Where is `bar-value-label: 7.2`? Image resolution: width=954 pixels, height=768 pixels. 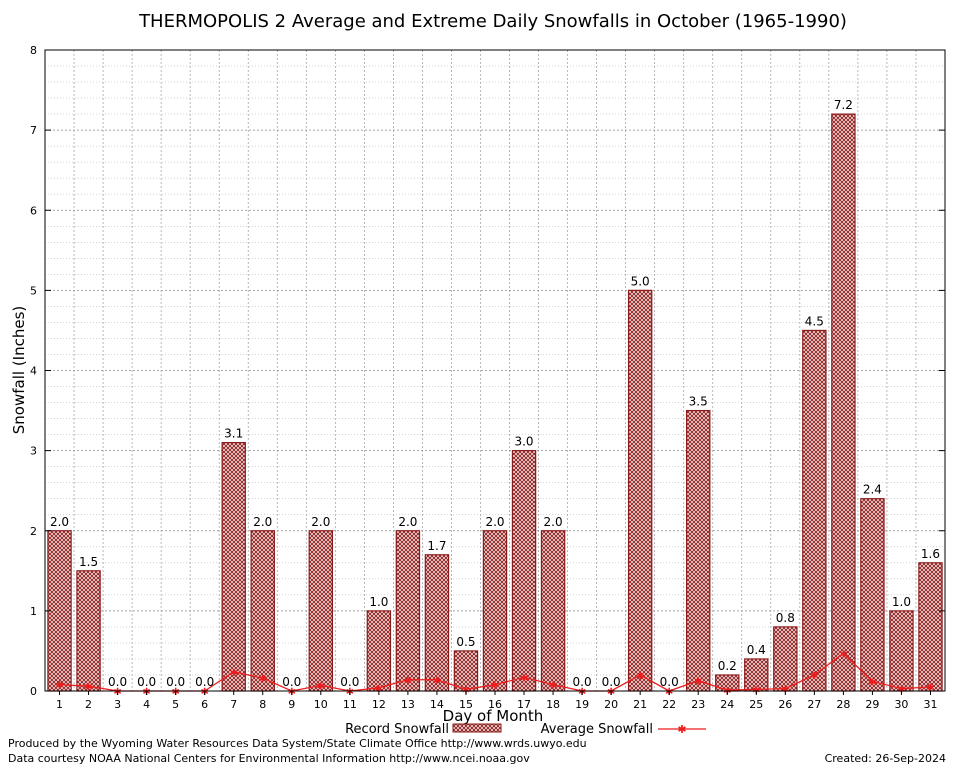 bar-value-label: 7.2 is located at coordinates (843, 105).